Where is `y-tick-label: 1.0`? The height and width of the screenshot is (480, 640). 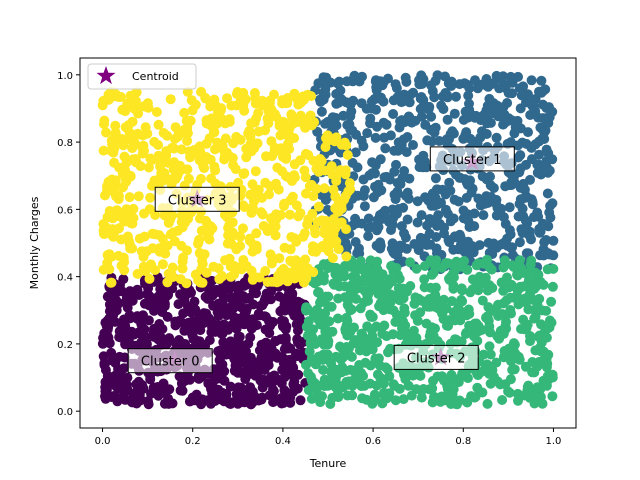
y-tick-label: 1.0 is located at coordinates (65, 76).